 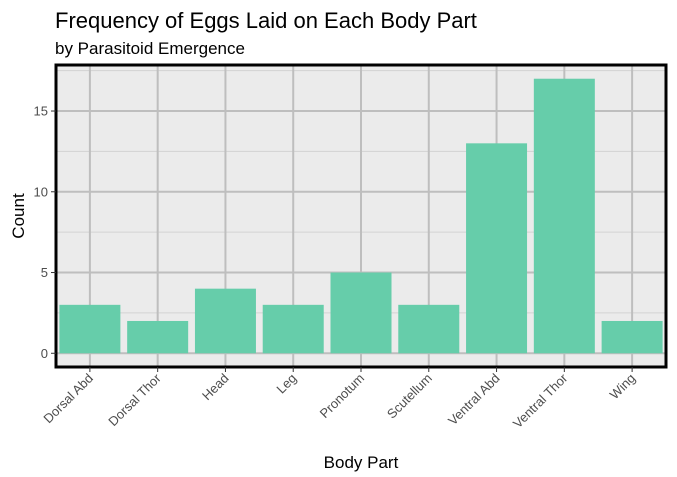 What do you see at coordinates (158, 337) in the screenshot?
I see `bar-dorsal-thor` at bounding box center [158, 337].